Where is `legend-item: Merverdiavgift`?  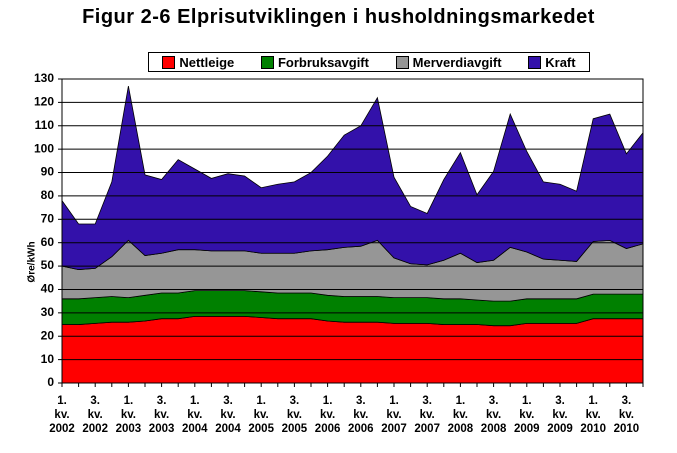
legend-item: Merverdiavgift is located at coordinates (448, 62).